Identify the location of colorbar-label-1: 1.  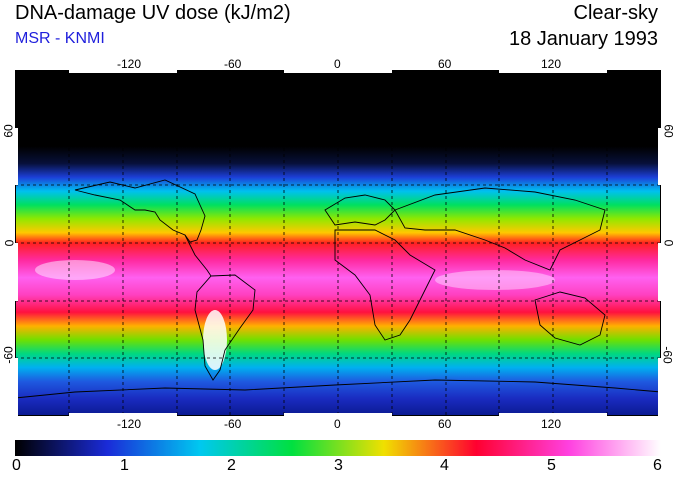
(124, 465).